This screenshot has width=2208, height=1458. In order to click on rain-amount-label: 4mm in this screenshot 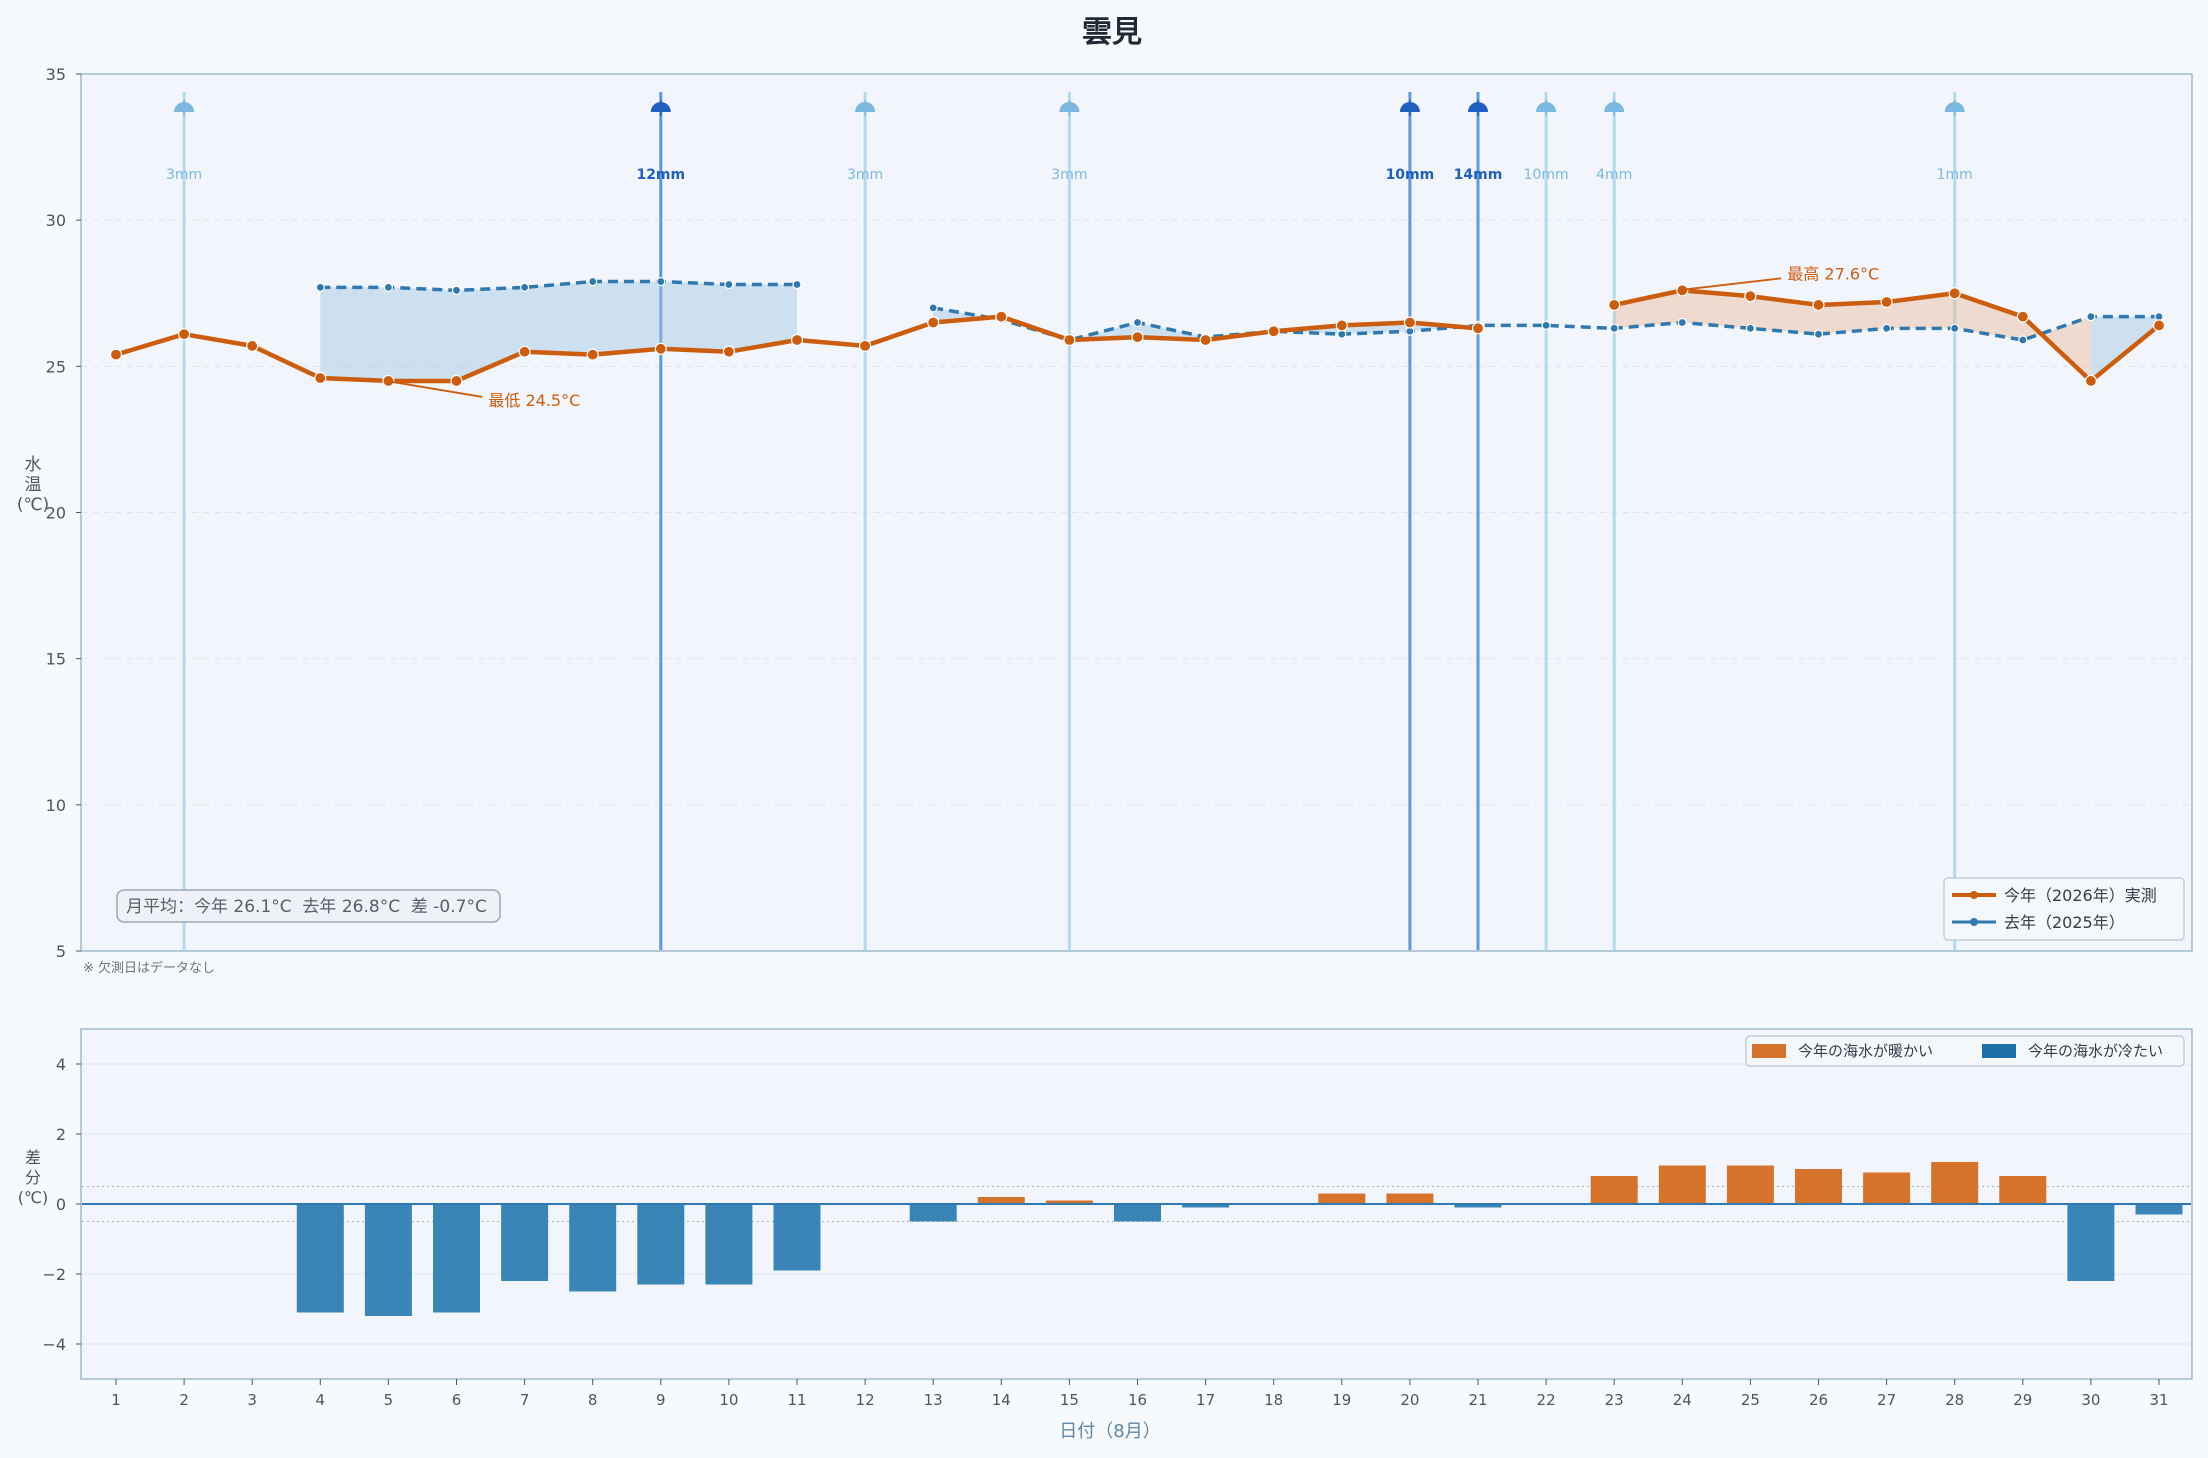, I will do `click(1614, 175)`.